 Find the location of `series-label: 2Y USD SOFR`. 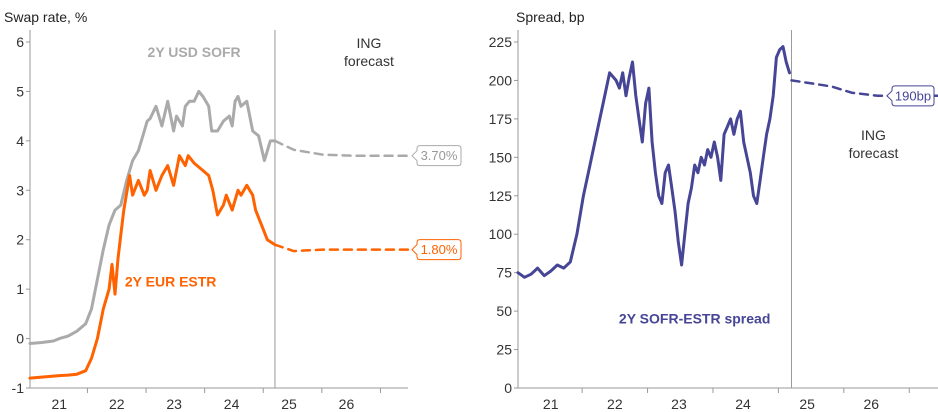

series-label: 2Y USD SOFR is located at coordinates (194, 52).